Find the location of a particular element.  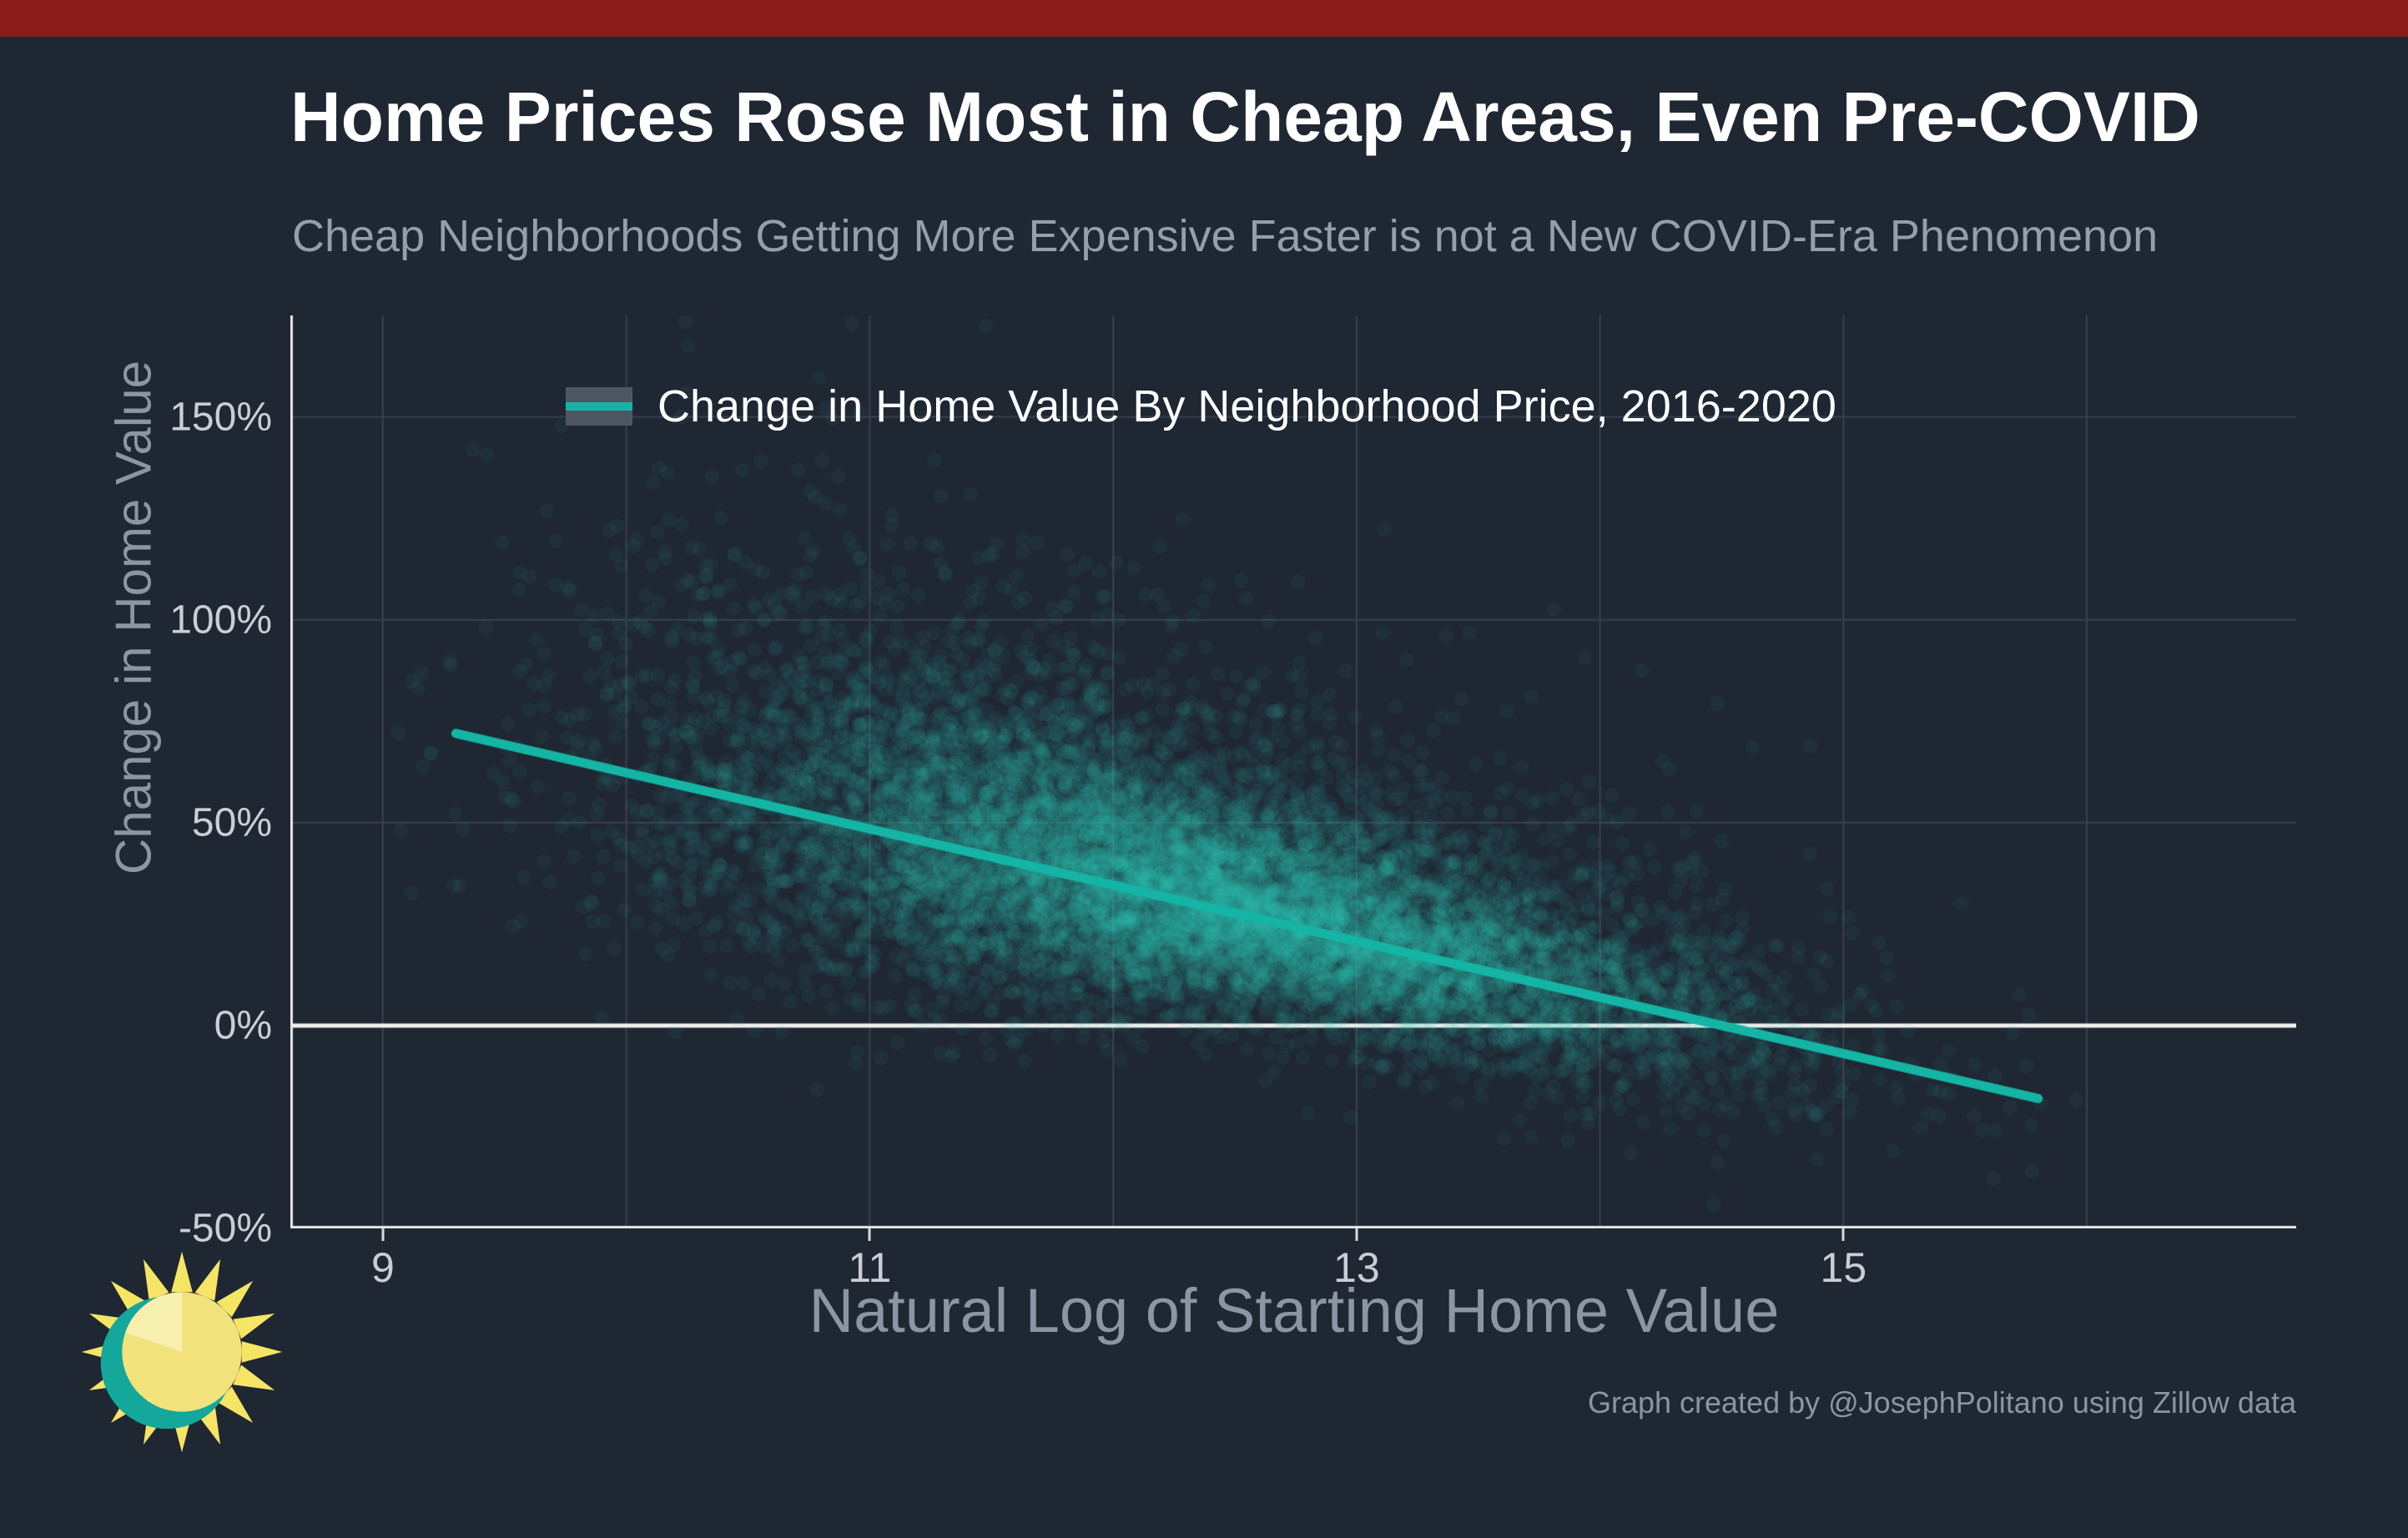

legend-key is located at coordinates (599, 406).